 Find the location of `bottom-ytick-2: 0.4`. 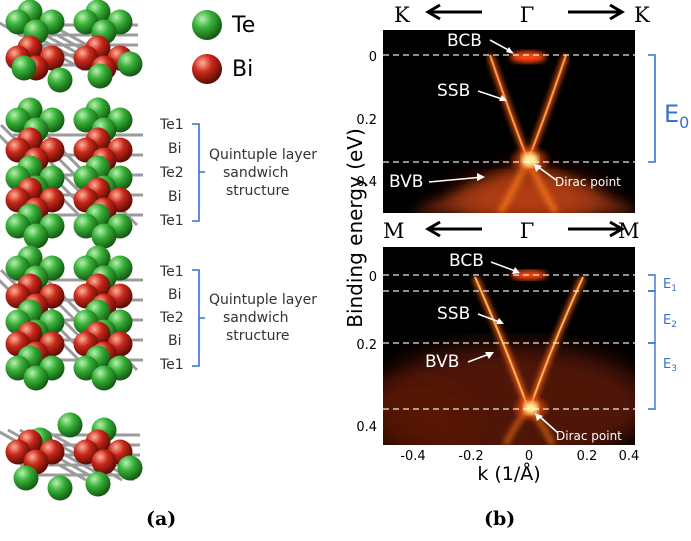

bottom-ytick-2: 0.4 is located at coordinates (366, 427).